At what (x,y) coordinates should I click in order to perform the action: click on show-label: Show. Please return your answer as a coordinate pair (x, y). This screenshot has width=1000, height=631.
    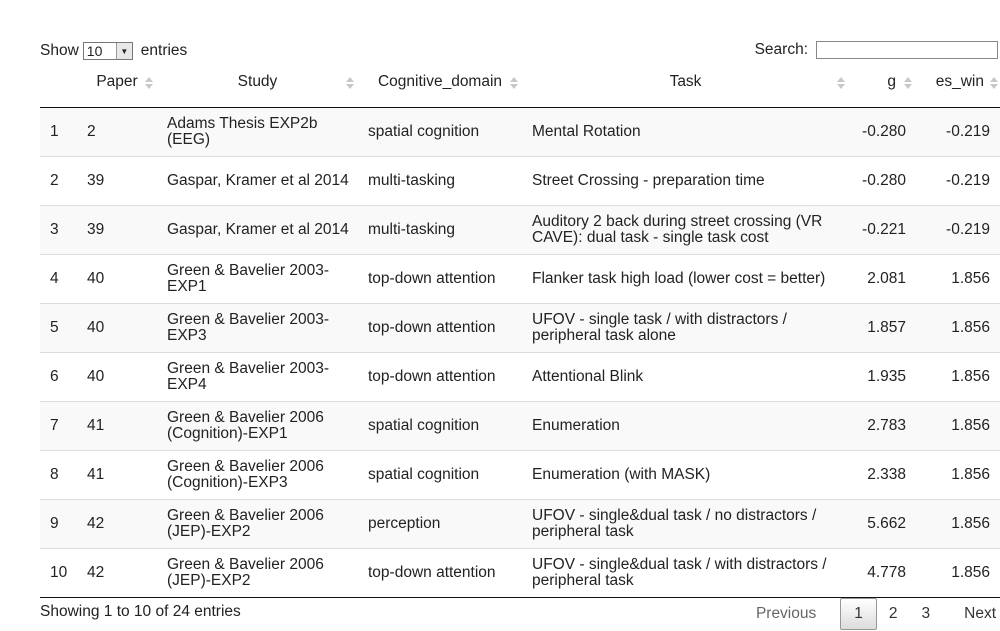
    Looking at the image, I should click on (59, 50).